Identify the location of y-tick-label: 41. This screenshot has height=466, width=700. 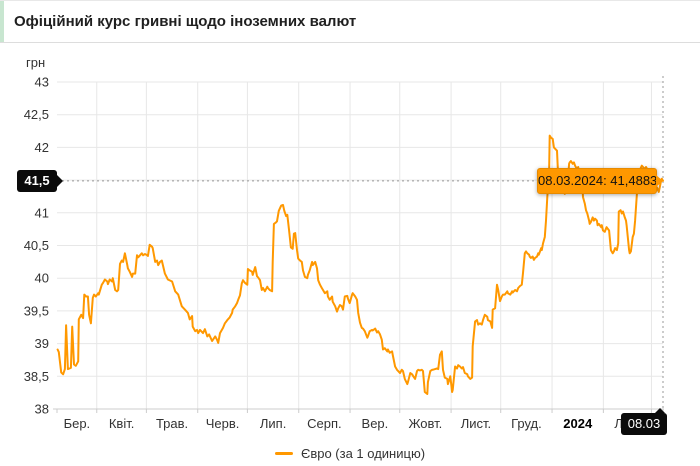
(42, 212).